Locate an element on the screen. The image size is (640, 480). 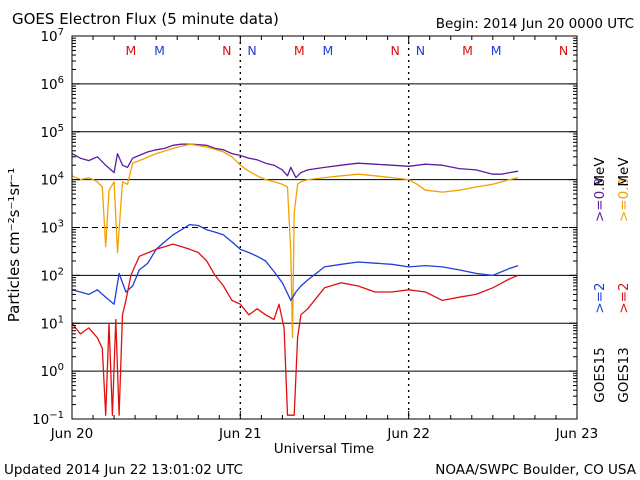
y-tick-label: 105 is located at coordinates (52, 132).